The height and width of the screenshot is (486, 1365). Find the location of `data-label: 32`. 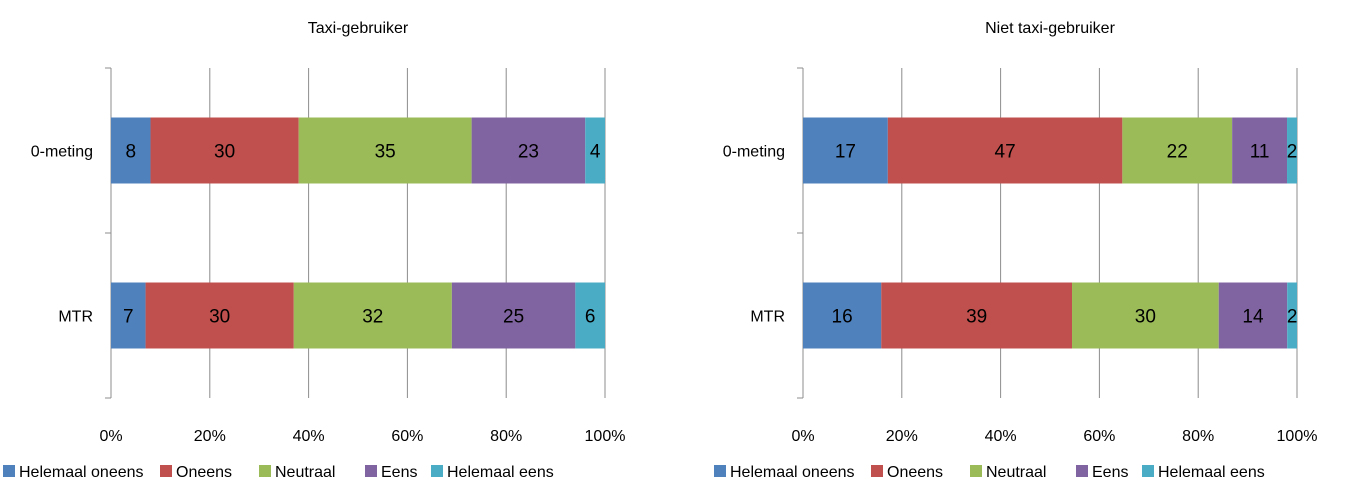

data-label: 32 is located at coordinates (372, 317).